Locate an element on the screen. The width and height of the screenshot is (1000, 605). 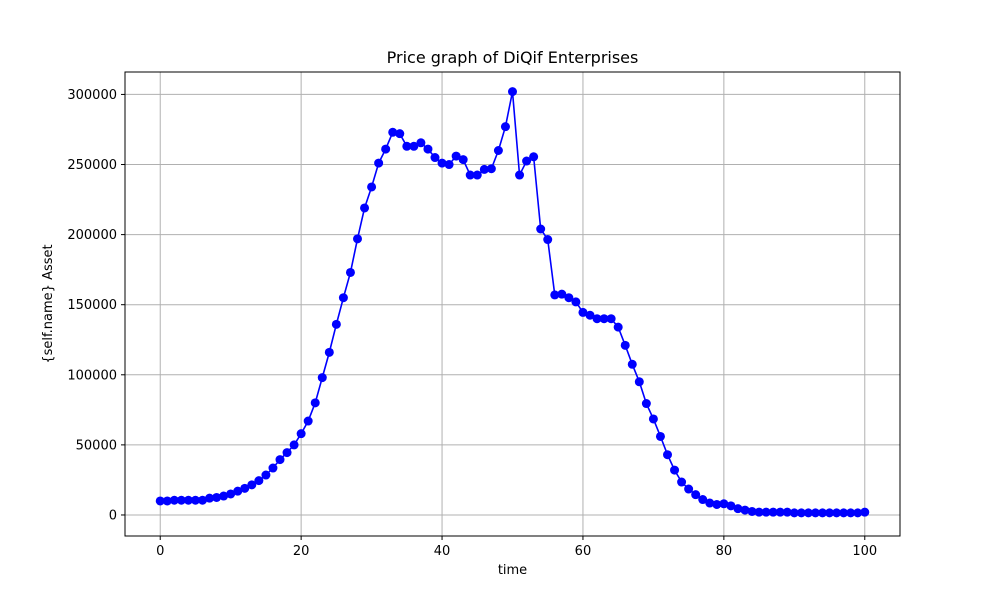
y-tick-label: 300000 is located at coordinates (92, 95).